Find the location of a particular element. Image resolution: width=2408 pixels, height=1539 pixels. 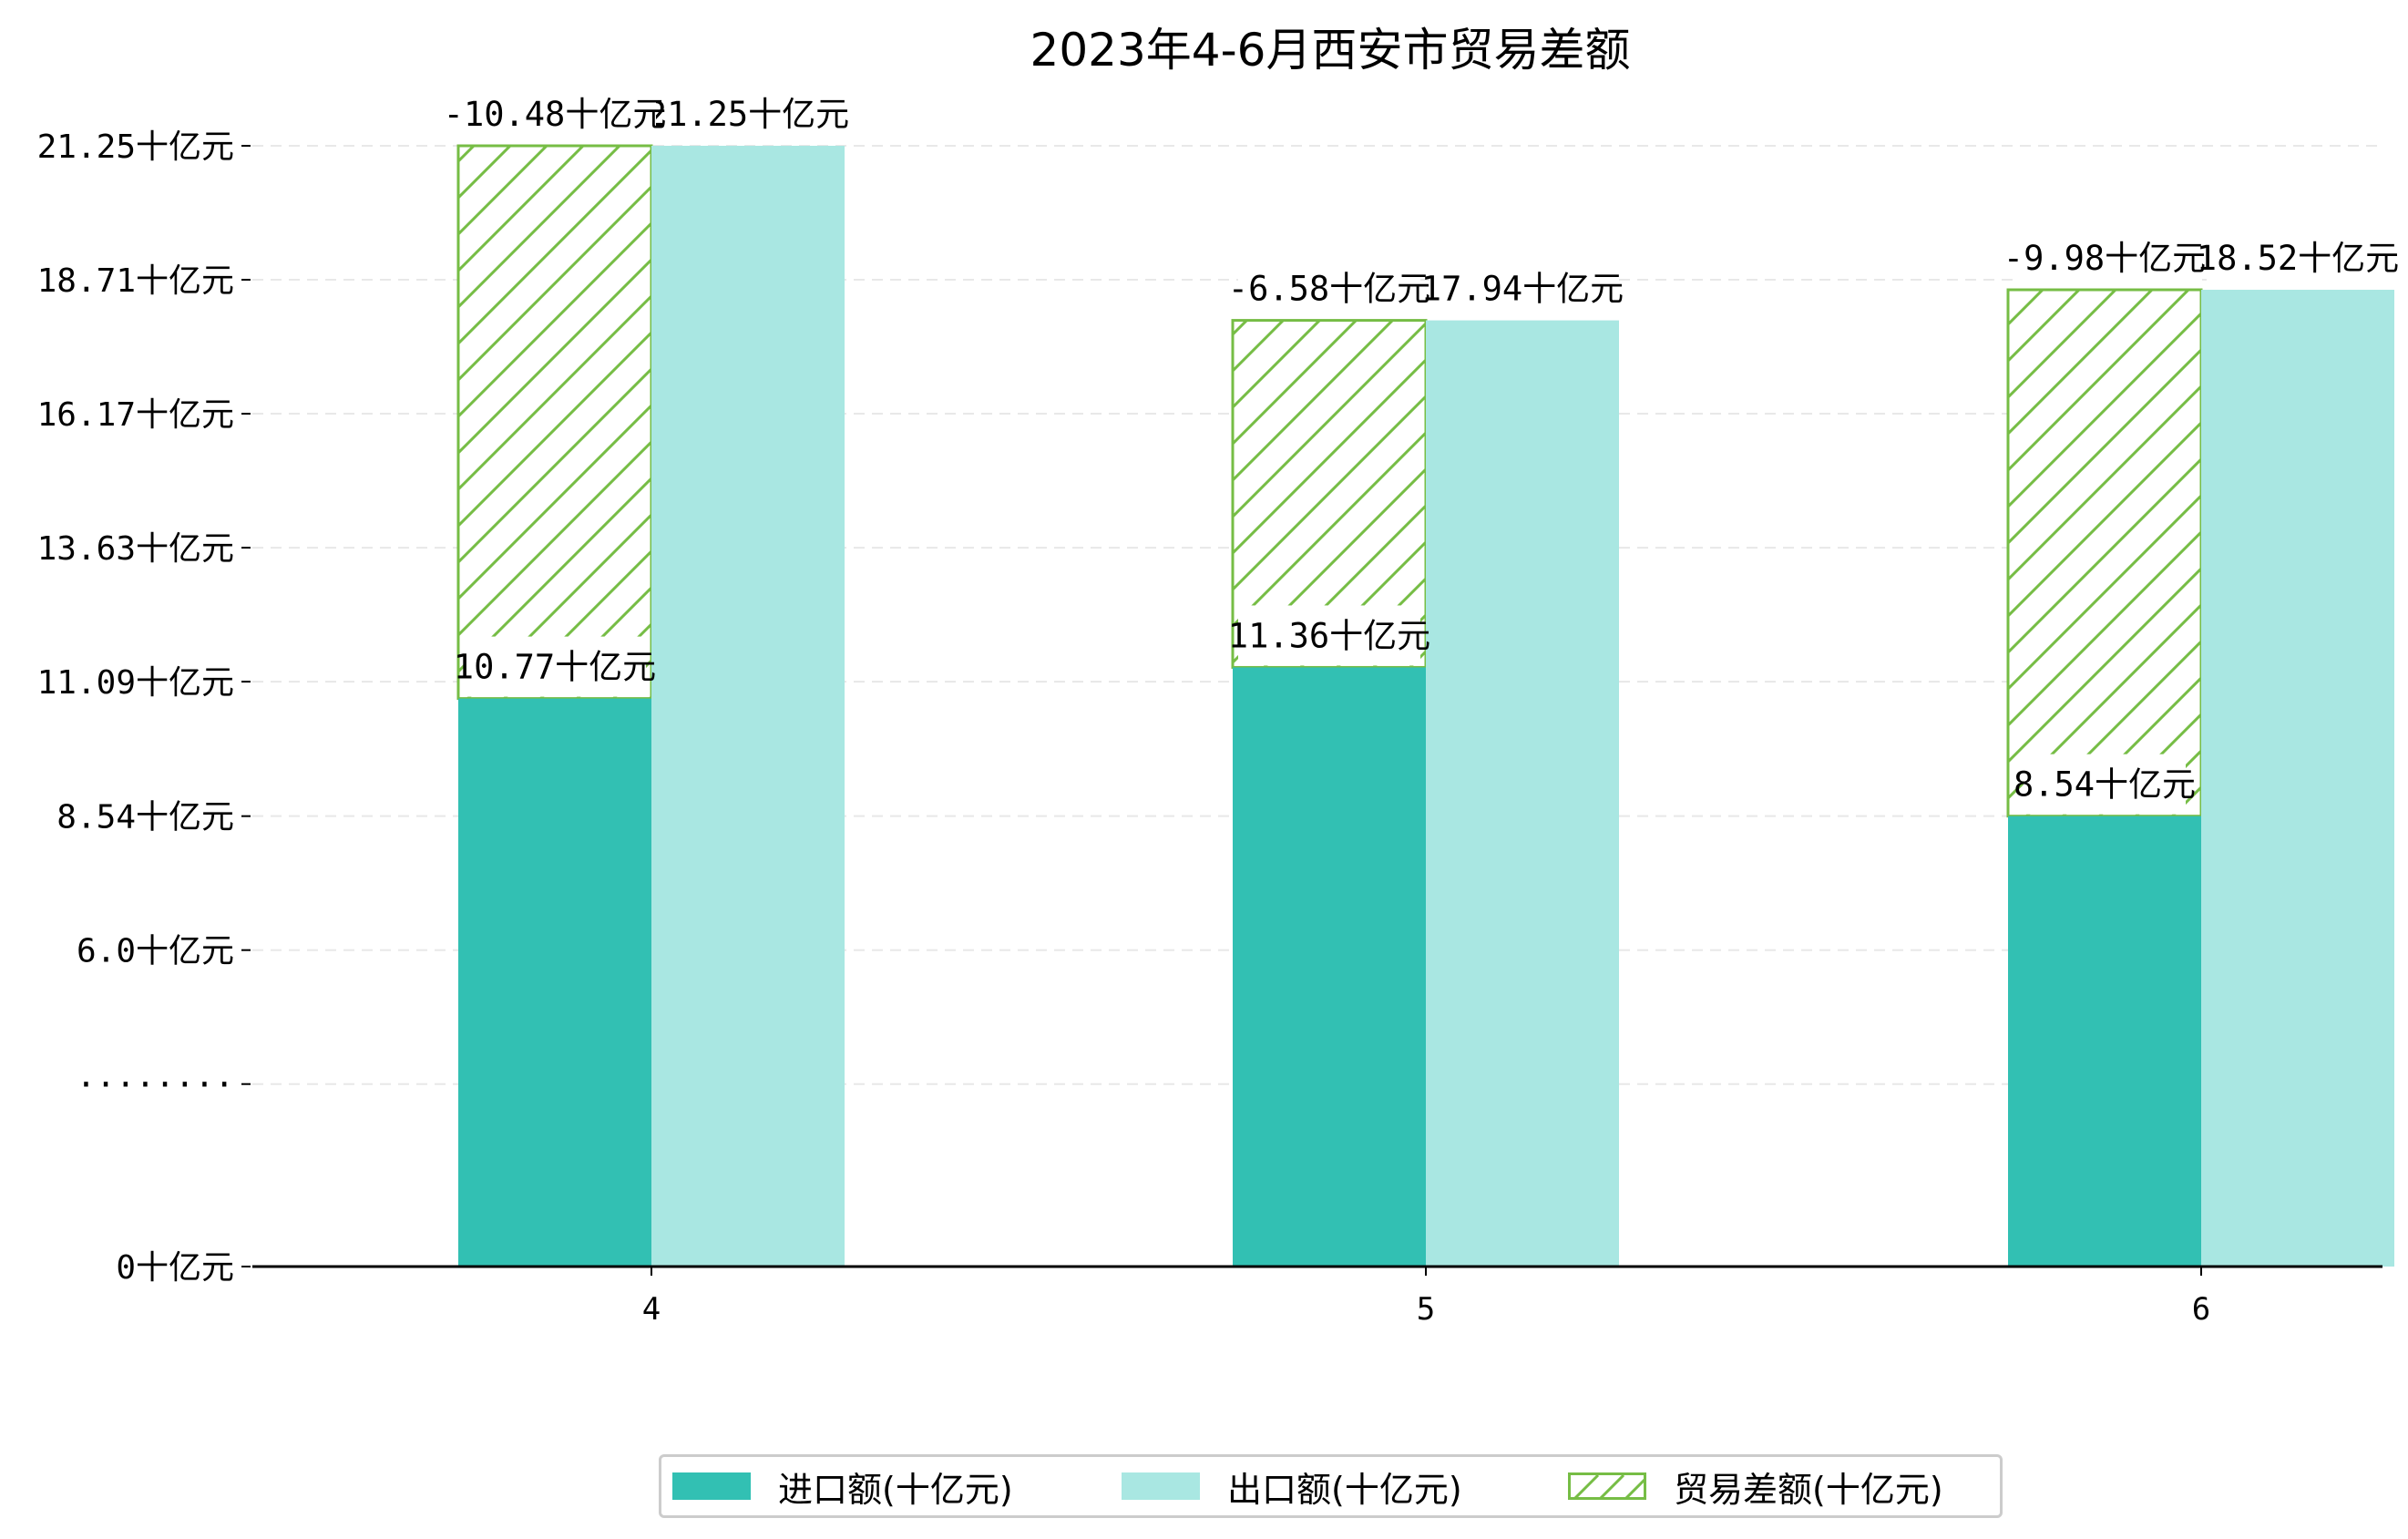

y-tick-label: 8.54十亿元 is located at coordinates (145, 818).